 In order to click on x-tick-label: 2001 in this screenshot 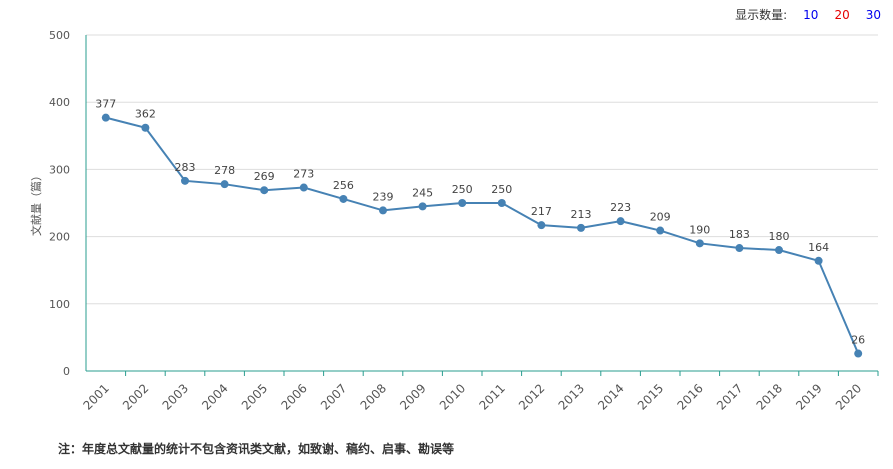, I will do `click(95, 396)`.